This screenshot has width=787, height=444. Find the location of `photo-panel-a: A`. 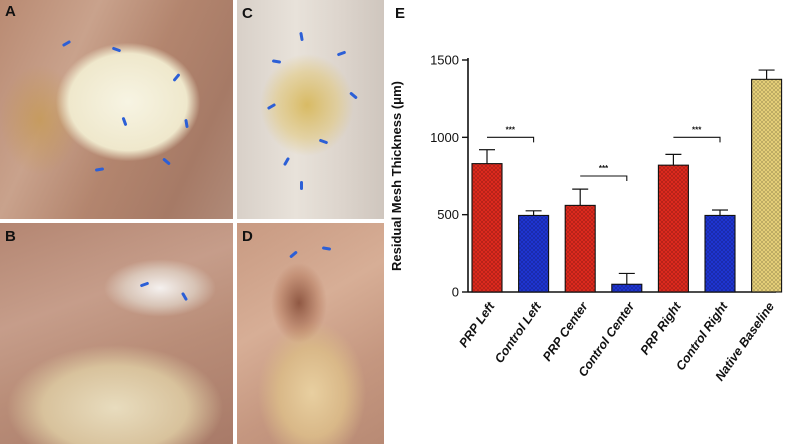

photo-panel-a: A is located at coordinates (116, 109).